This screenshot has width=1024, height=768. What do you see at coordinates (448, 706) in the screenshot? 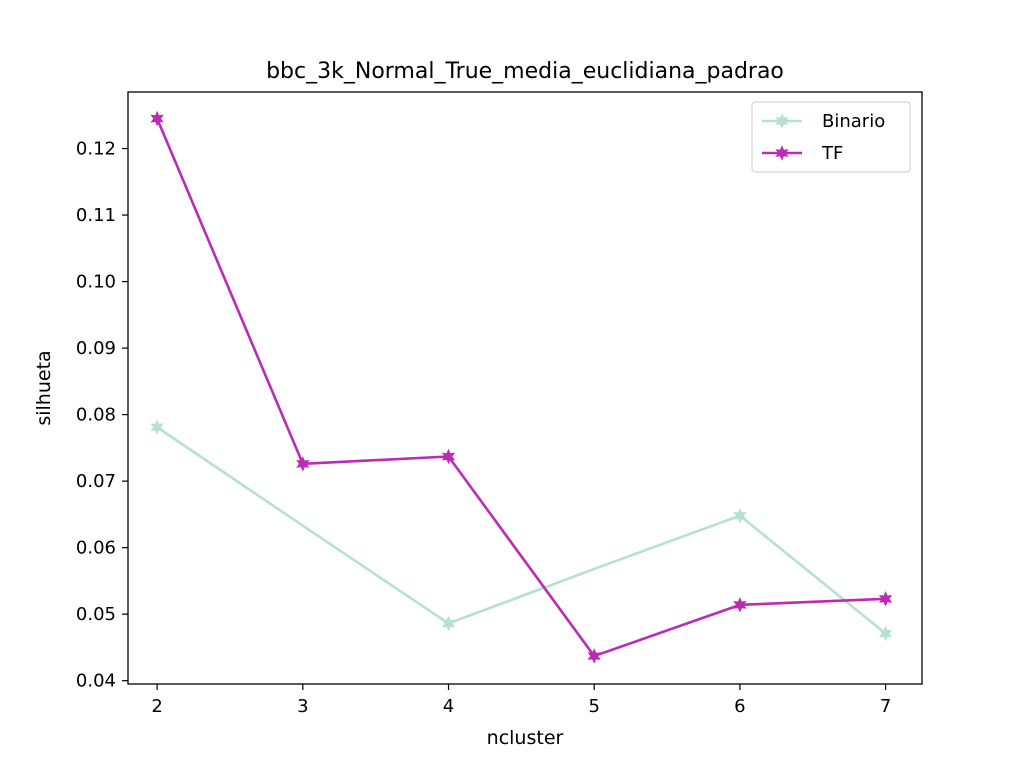
I see `x-tick-label: 4` at bounding box center [448, 706].